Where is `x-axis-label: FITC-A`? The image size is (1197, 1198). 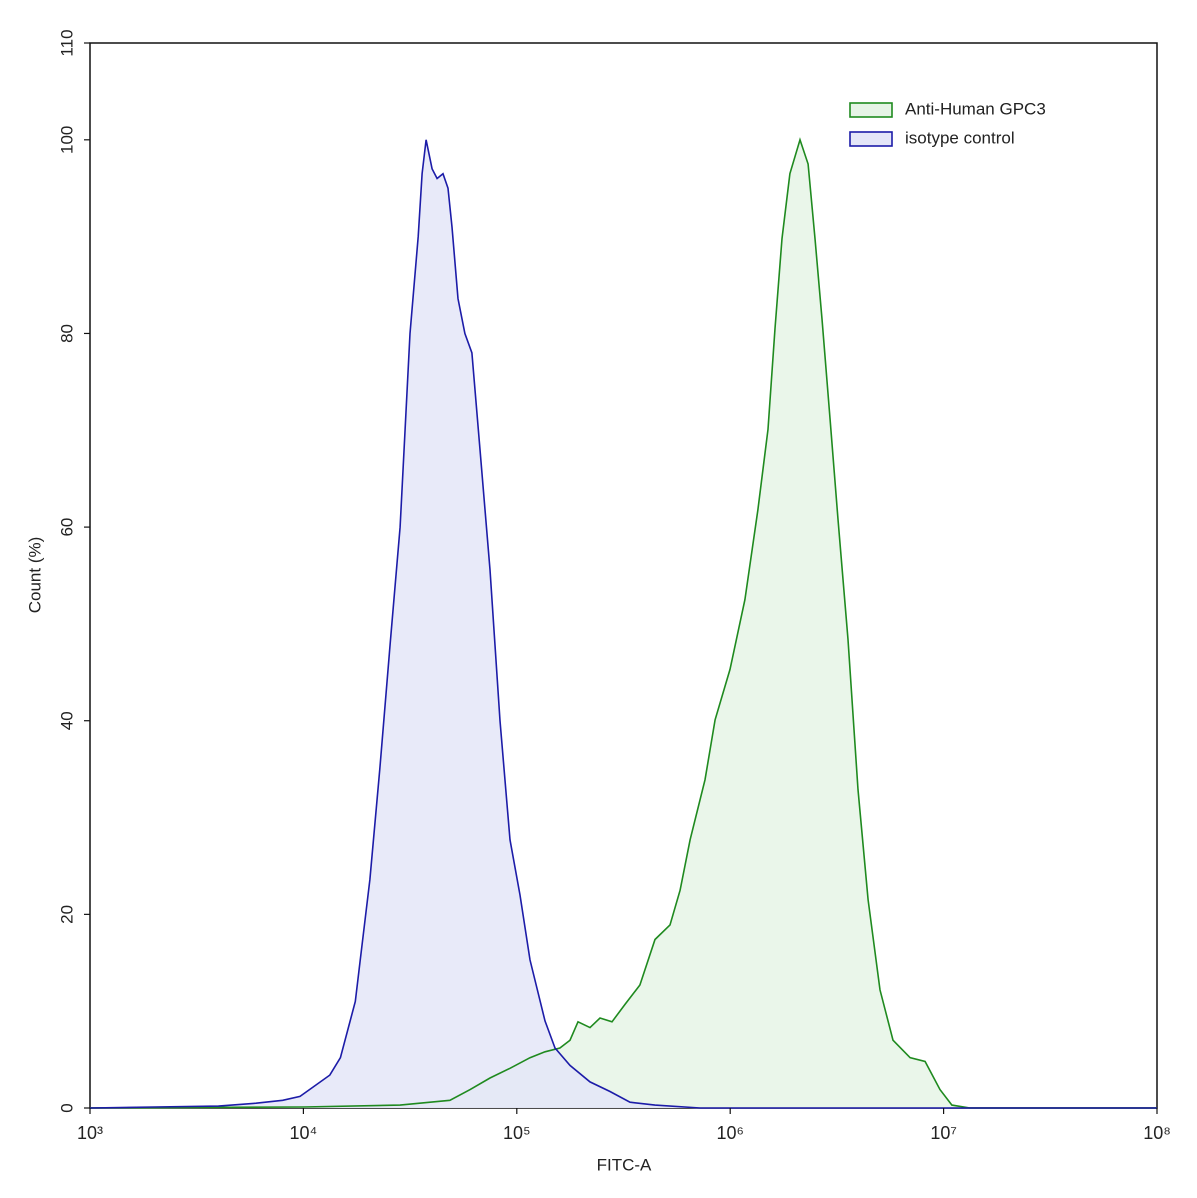 x-axis-label: FITC-A is located at coordinates (624, 1164).